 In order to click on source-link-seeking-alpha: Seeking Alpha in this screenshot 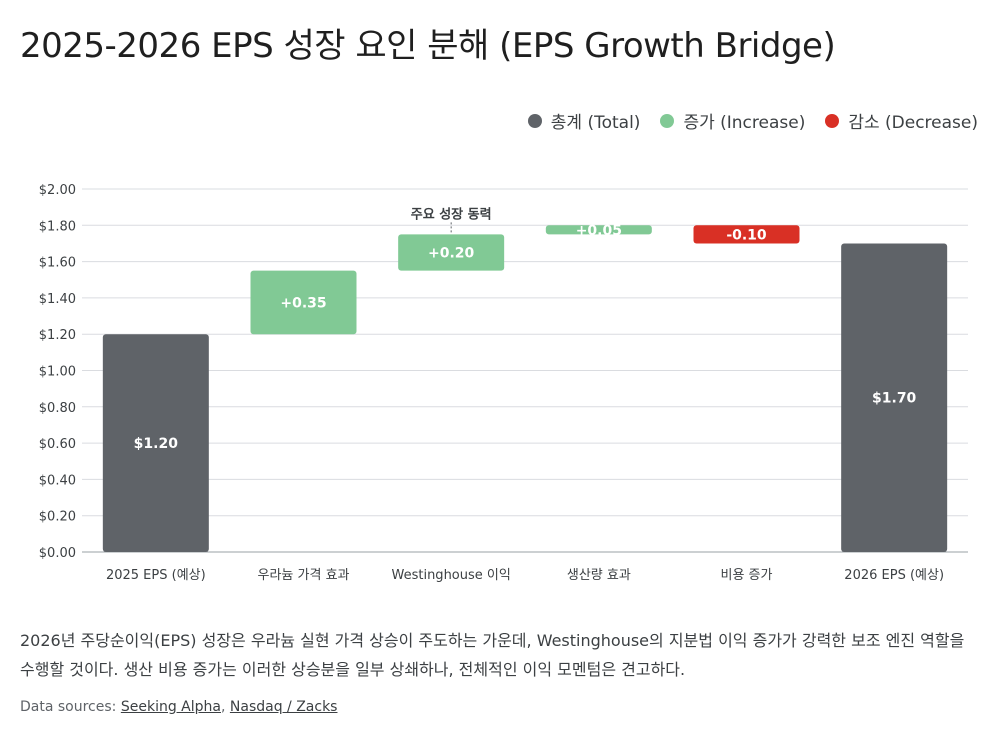, I will do `click(170, 707)`.